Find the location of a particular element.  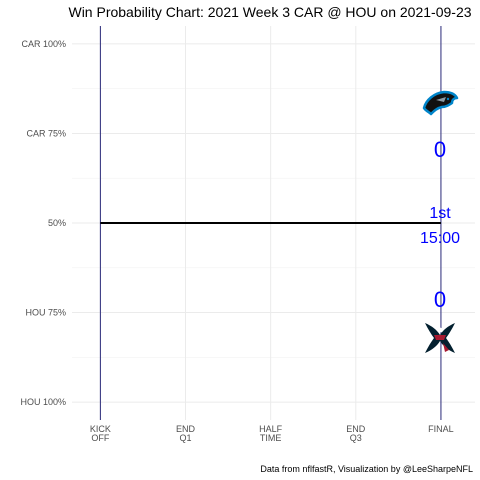

texans-logo-icon is located at coordinates (440, 338).